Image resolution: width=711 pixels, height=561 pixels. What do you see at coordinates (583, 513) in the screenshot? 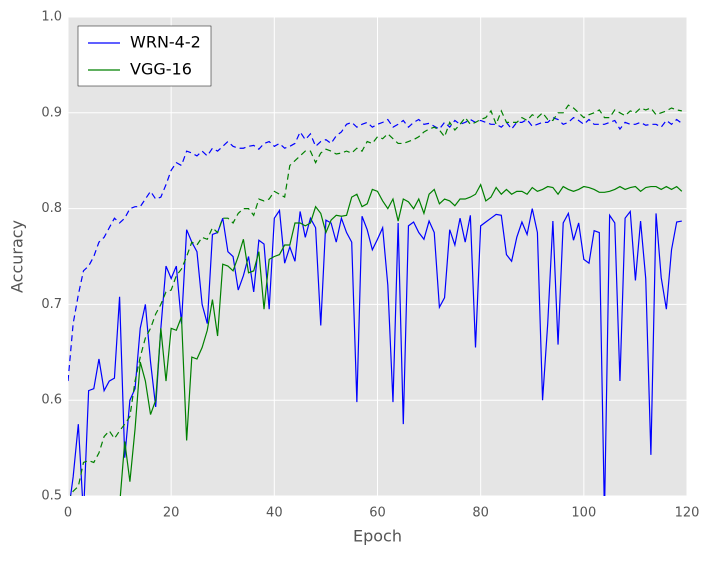
I see `x-tick-label: 100` at bounding box center [583, 513].